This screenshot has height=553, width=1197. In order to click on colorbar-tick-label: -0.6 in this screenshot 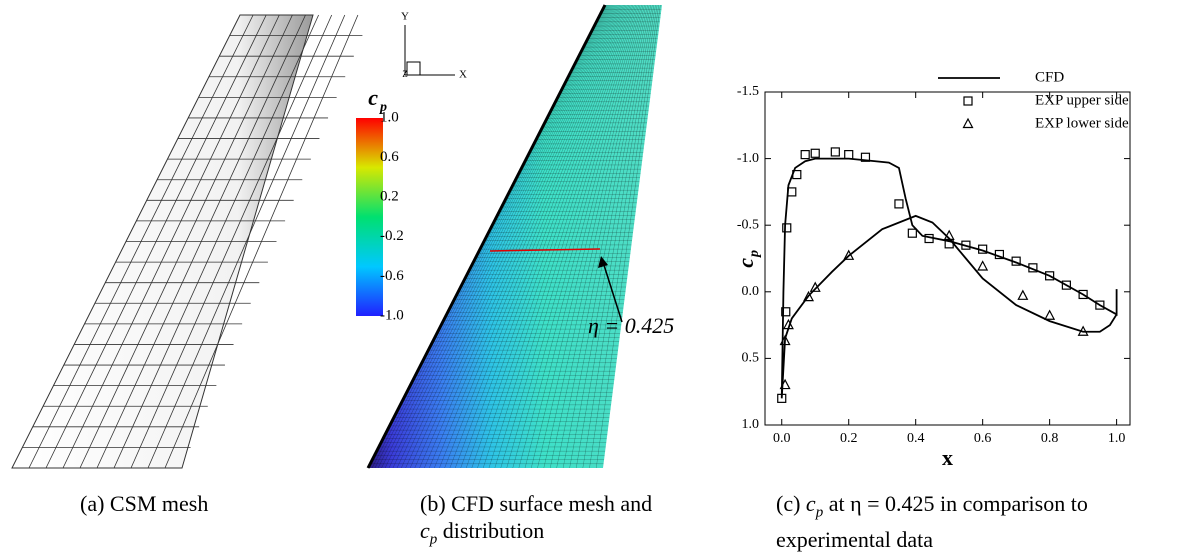, I will do `click(392, 276)`.